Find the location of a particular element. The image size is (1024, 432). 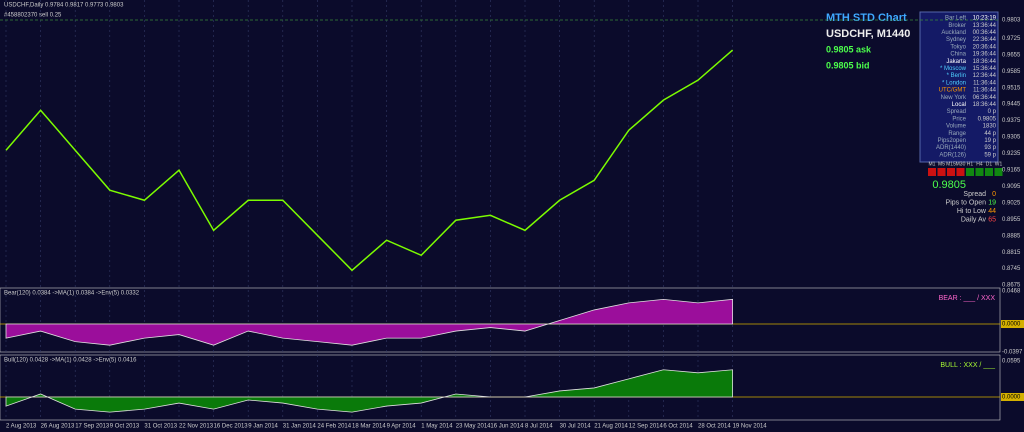

clock-label: * London is located at coordinates (954, 83).